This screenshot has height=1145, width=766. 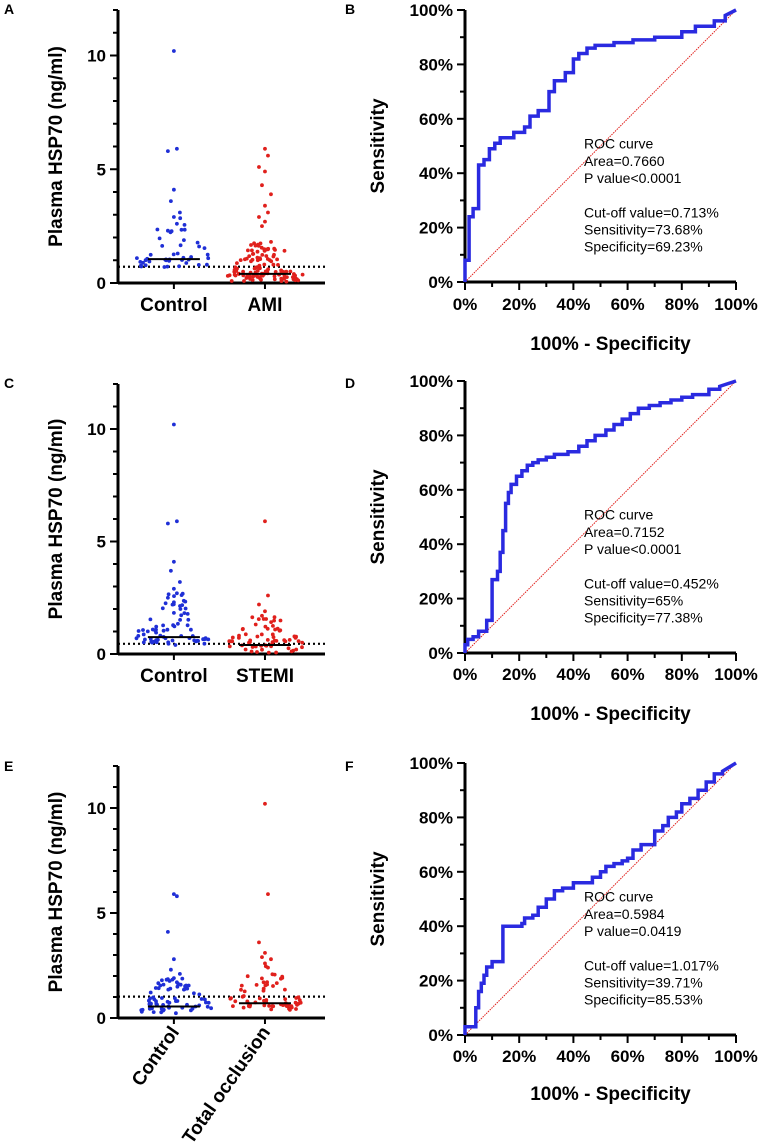 I want to click on annotation-text: Area=0.7152, so click(x=624, y=532).